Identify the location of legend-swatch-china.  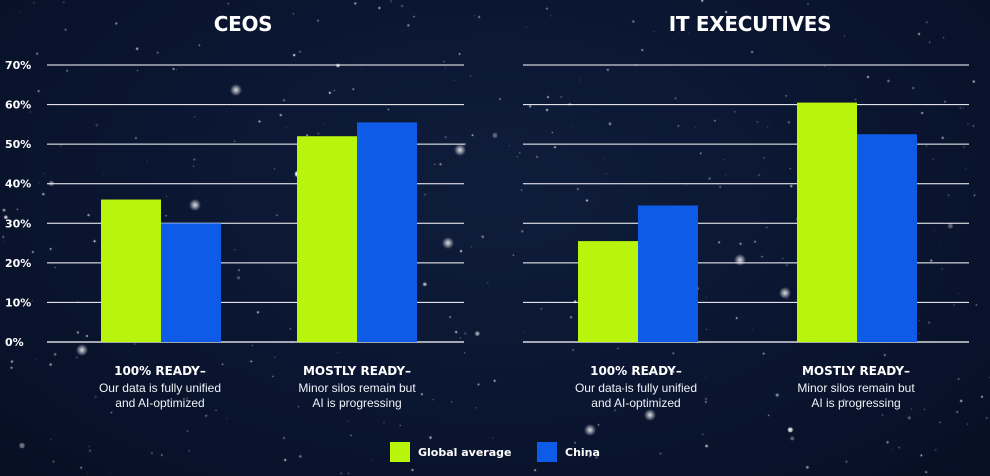
(547, 452).